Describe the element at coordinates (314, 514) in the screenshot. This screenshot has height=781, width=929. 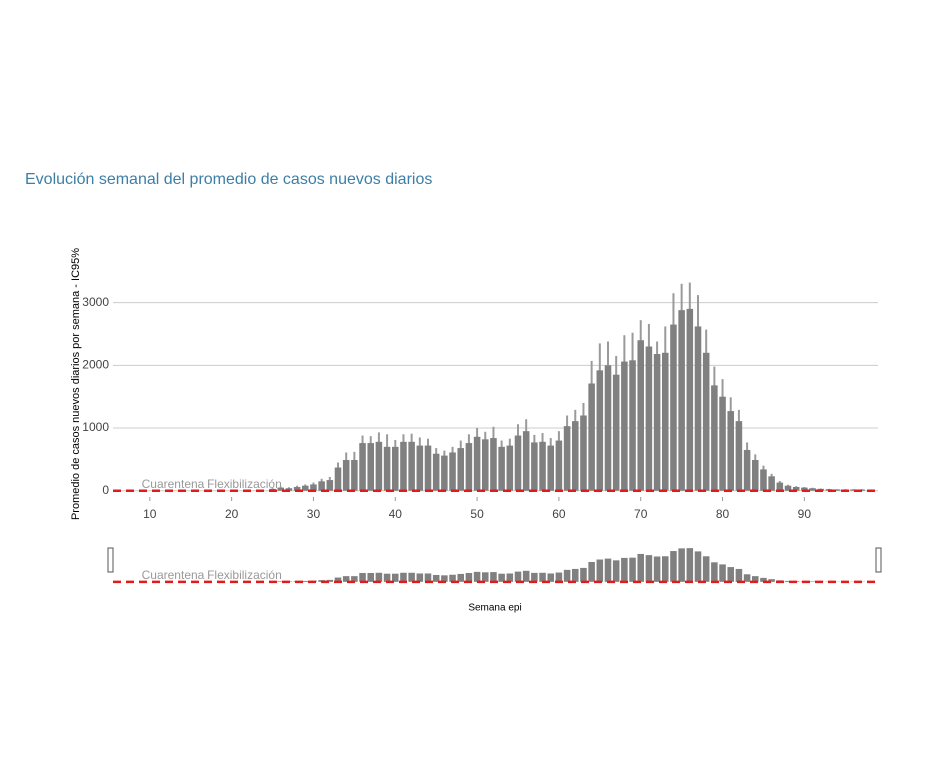
I see `x-tick-label: 30` at that location.